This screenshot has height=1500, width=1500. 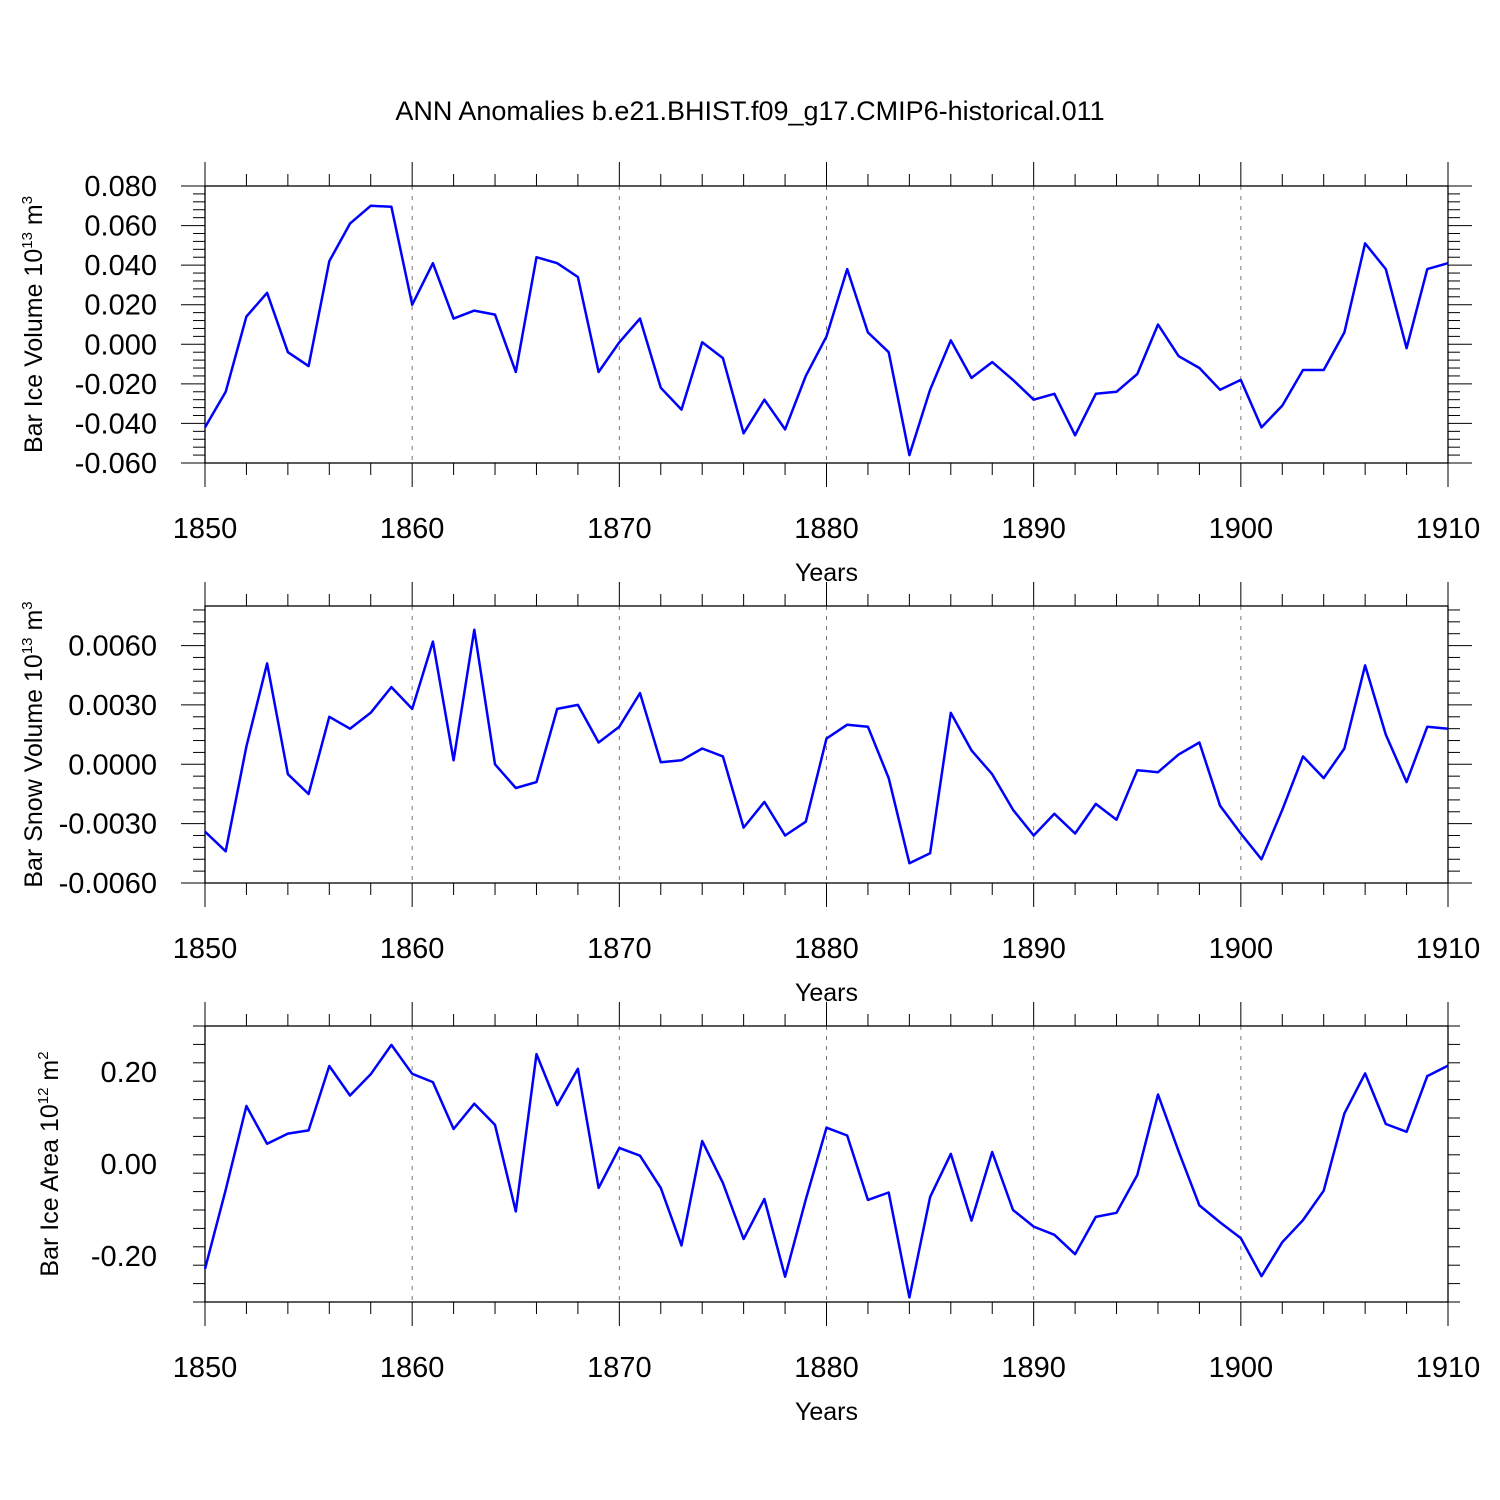 What do you see at coordinates (116, 385) in the screenshot?
I see `y-tick-label: -0.020` at bounding box center [116, 385].